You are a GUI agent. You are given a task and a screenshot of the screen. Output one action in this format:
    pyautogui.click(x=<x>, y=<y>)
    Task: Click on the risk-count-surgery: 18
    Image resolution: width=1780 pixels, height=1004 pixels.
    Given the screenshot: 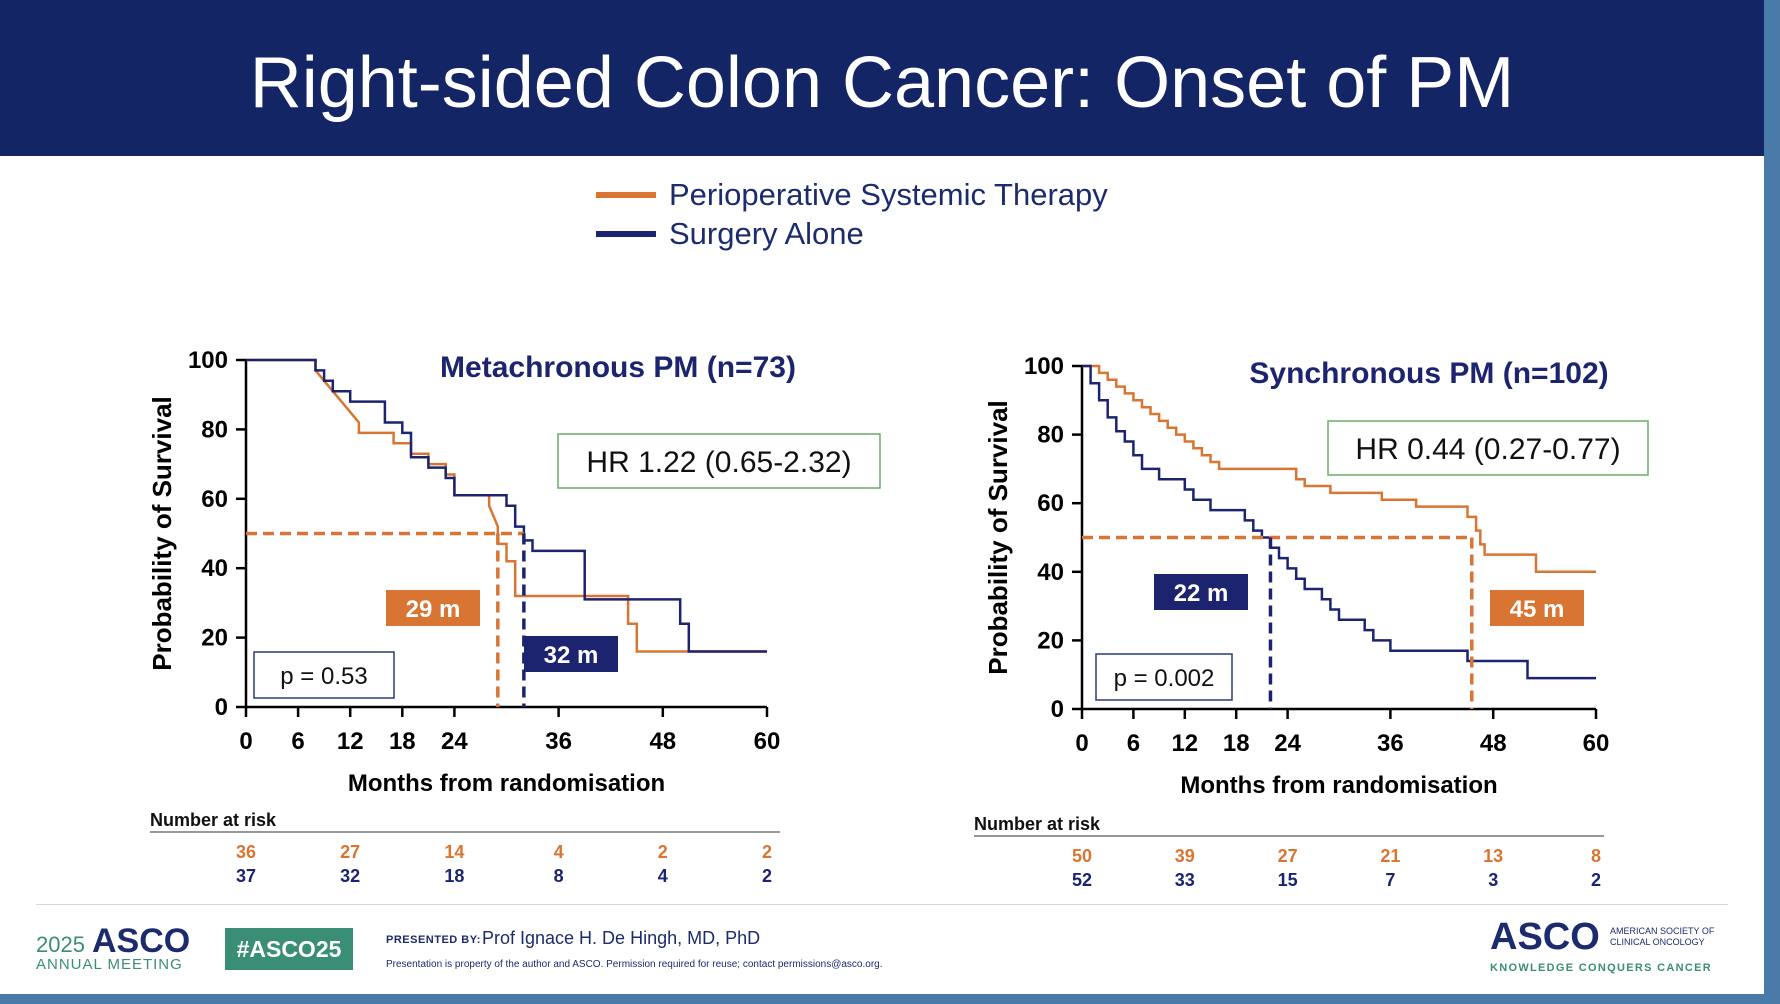 What is the action you would take?
    pyautogui.click(x=454, y=876)
    